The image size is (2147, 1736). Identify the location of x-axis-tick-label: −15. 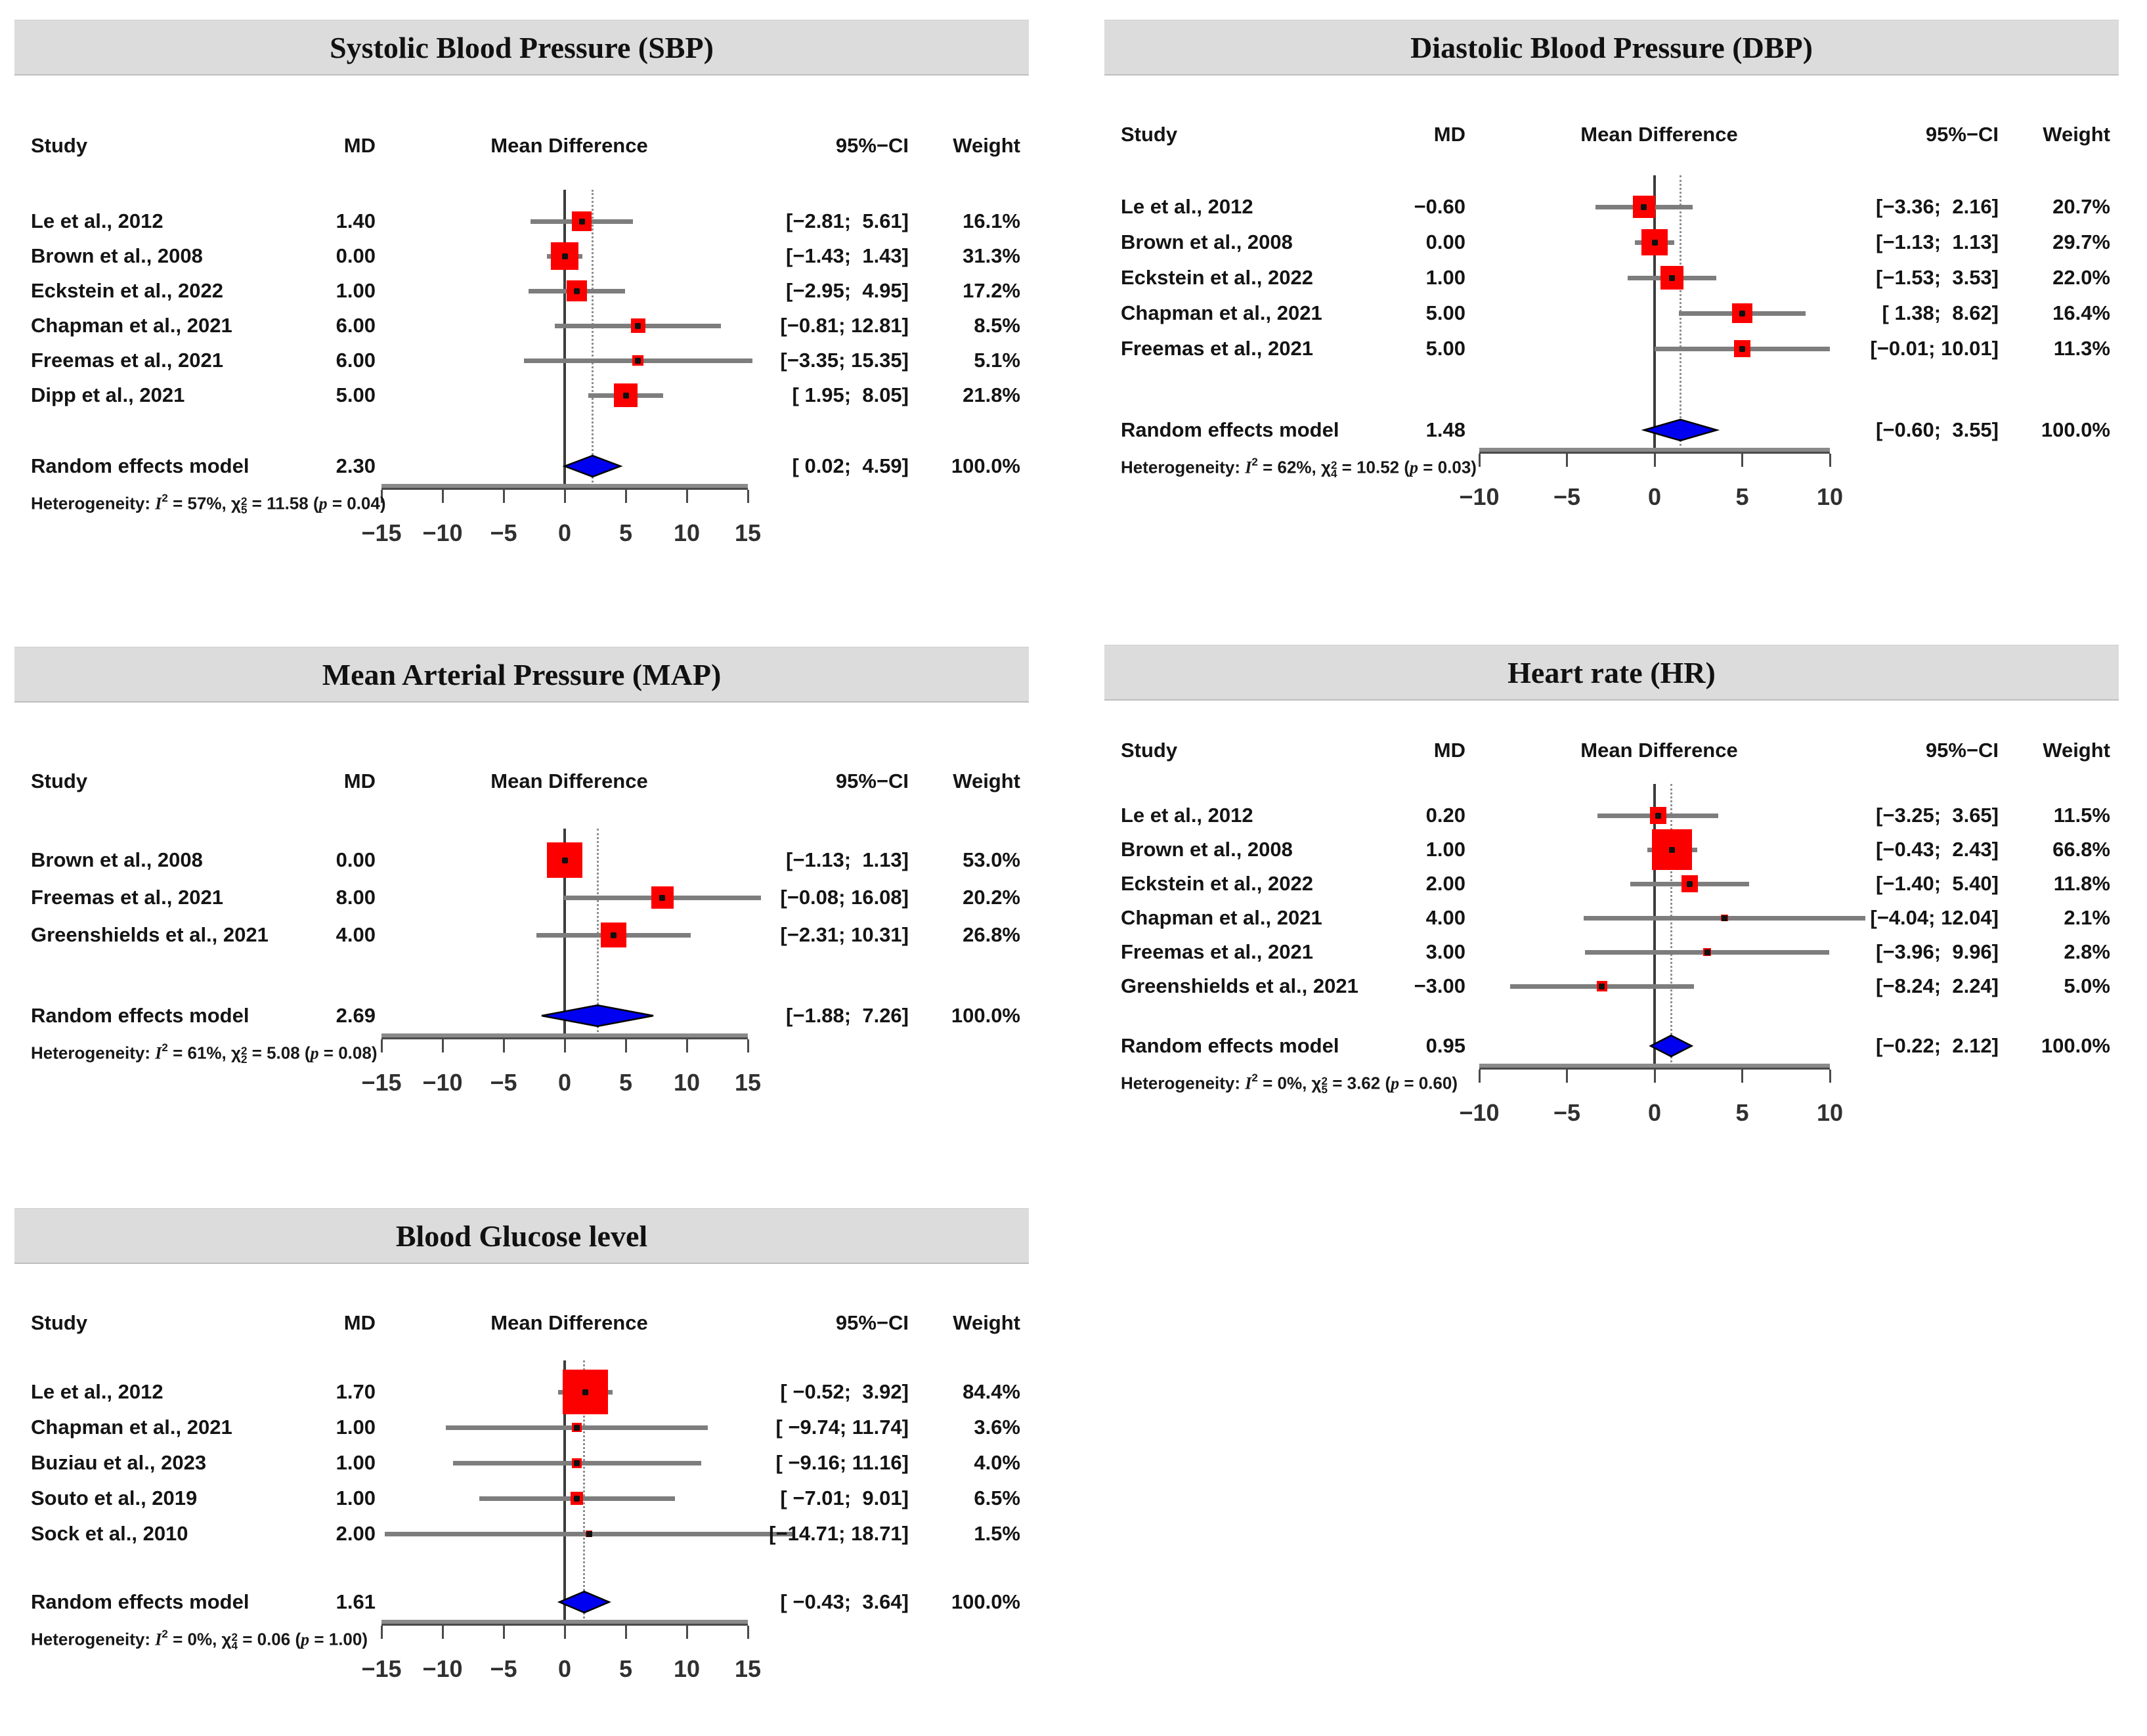
(381, 532).